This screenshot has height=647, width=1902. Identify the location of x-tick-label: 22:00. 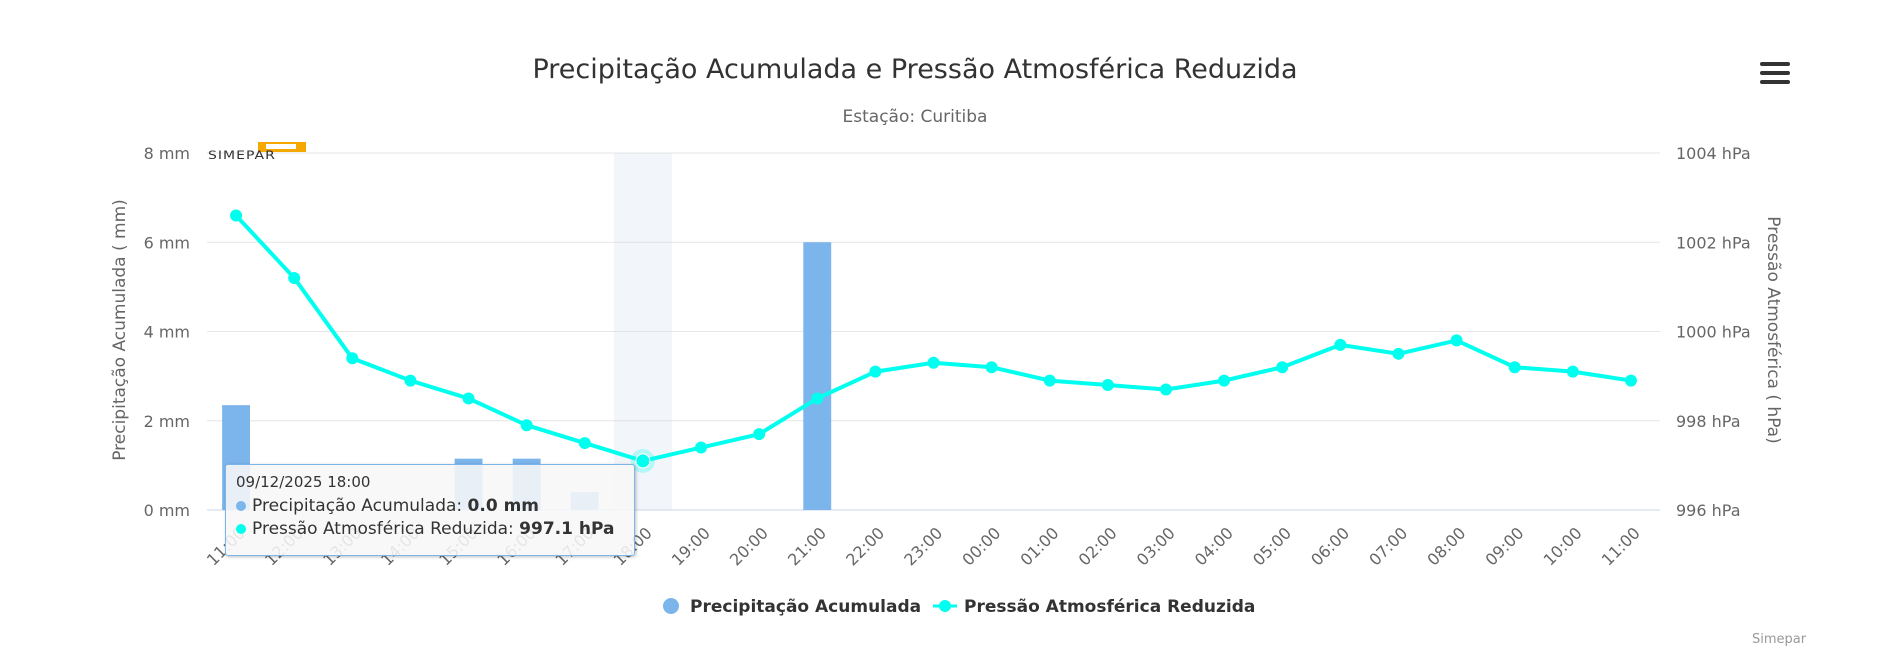
(865, 546).